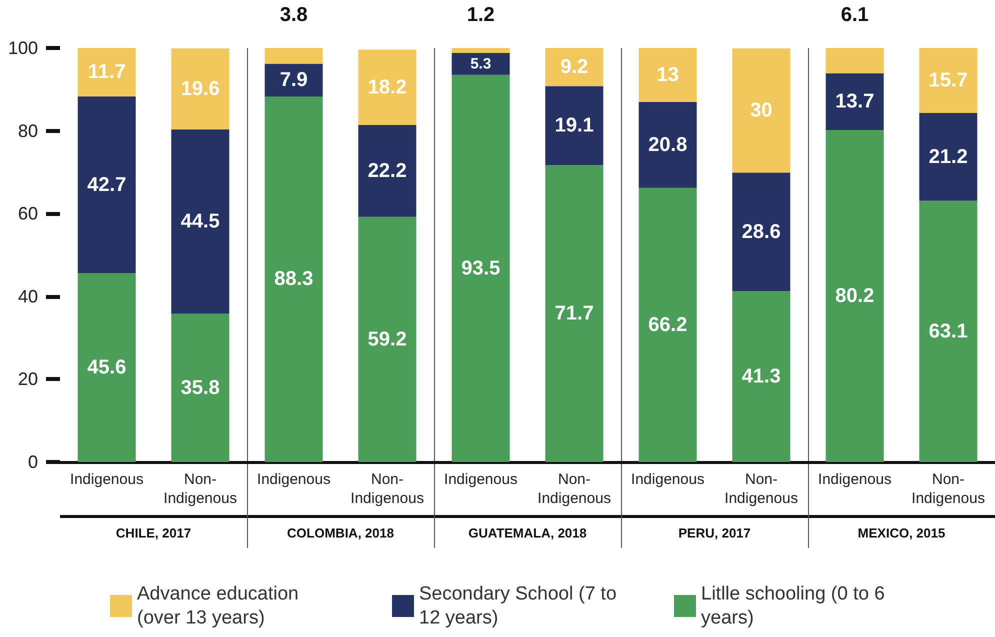  What do you see at coordinates (761, 377) in the screenshot?
I see `data-label: 41.3` at bounding box center [761, 377].